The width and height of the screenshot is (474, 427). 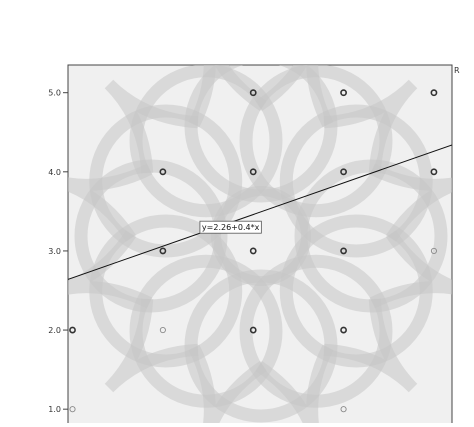 What do you see at coordinates (54, 172) in the screenshot?
I see `y-tick-label: 4.0` at bounding box center [54, 172].